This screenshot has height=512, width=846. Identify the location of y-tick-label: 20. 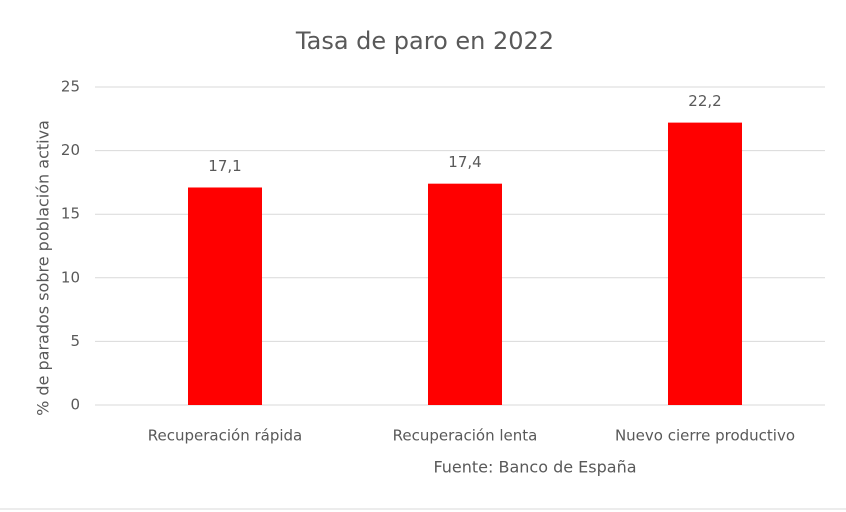
(70, 150).